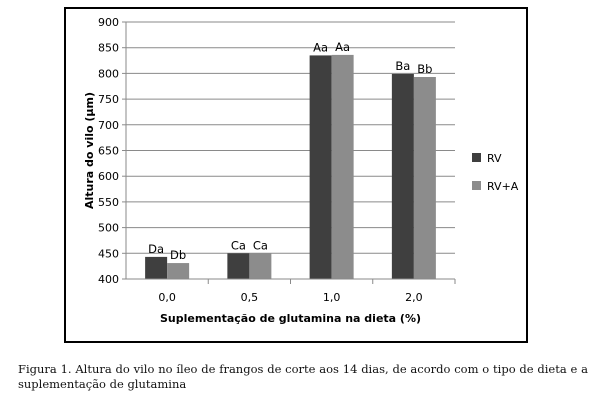 The image size is (600, 400). What do you see at coordinates (503, 186) in the screenshot?
I see `legend-label: RV+A` at bounding box center [503, 186].